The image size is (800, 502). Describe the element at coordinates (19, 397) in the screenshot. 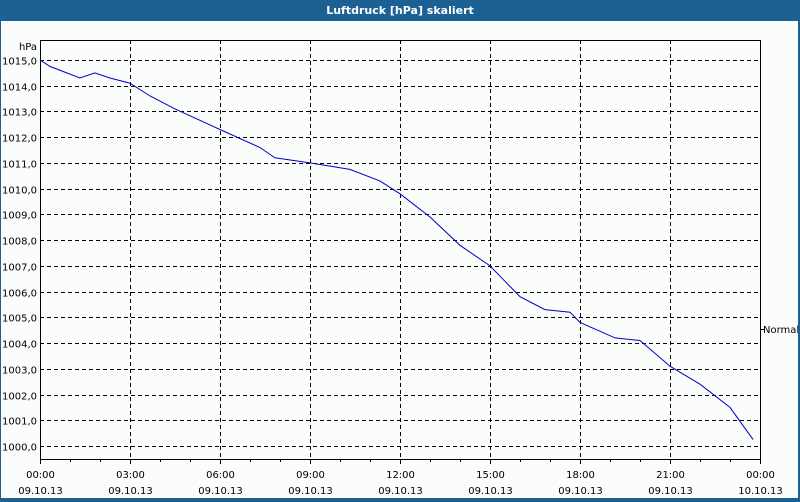

I see `y-tick-label: 1002,0` at that location.